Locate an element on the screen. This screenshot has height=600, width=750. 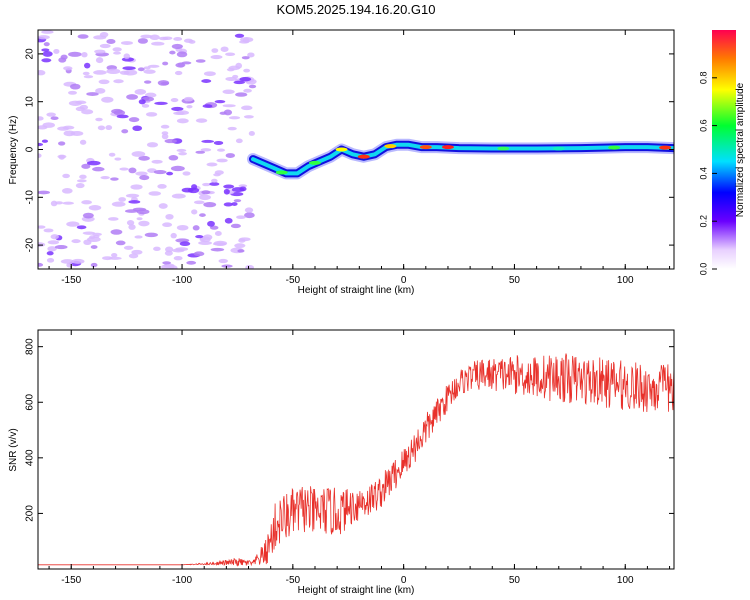
snr-x-tick-label: 50 is located at coordinates (515, 580).